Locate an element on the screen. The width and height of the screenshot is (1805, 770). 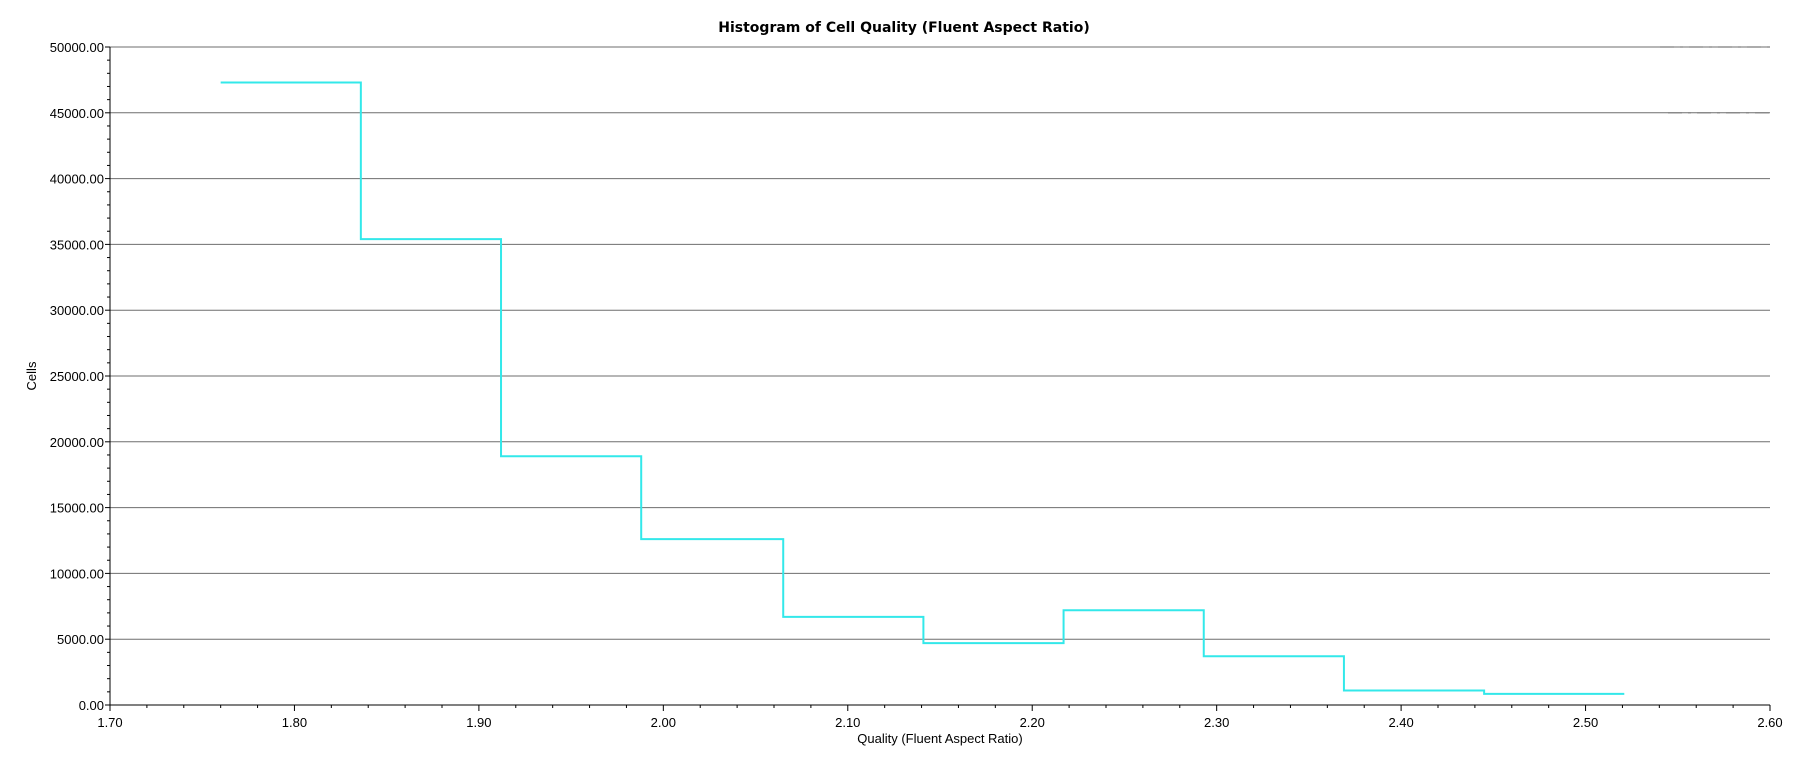
y-tick-label: 35000.00 is located at coordinates (77, 244).